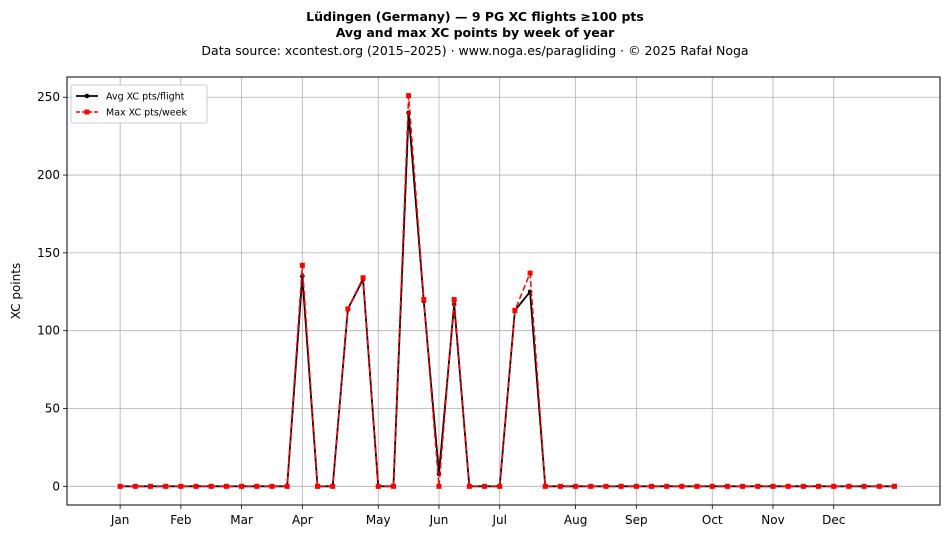 The image size is (950, 539). Describe the element at coordinates (575, 520) in the screenshot. I see `x-tick-label: Aug` at that location.